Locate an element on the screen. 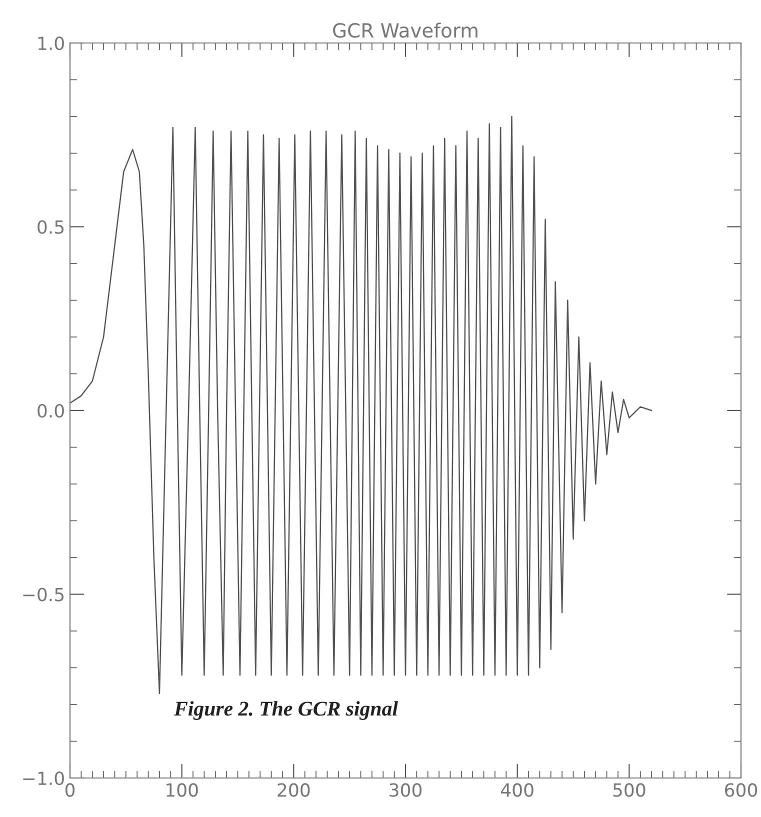  annotation: Figure 2. The GCR signal is located at coordinates (286, 710).